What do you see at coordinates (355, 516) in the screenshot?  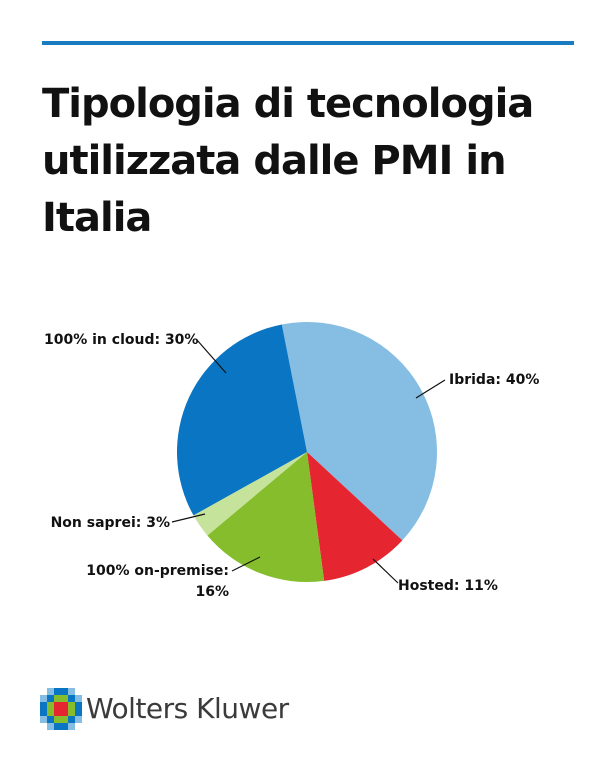 I see `pie-slice-hosted` at bounding box center [355, 516].